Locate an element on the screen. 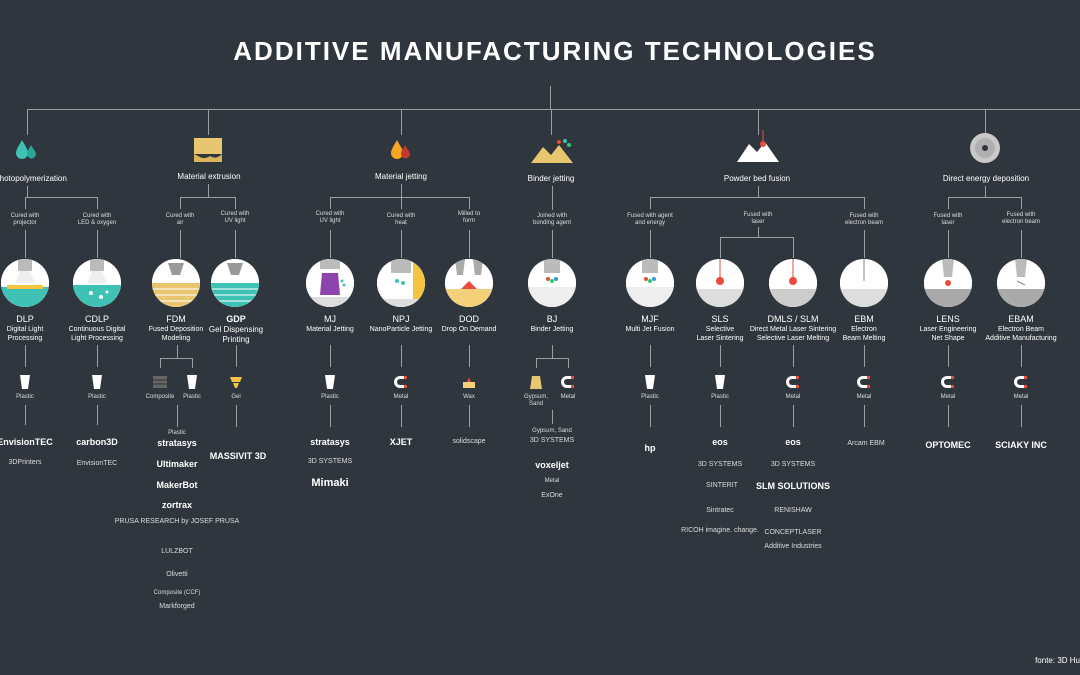 This screenshot has width=1080, height=675. brand-logo: ExOne is located at coordinates (552, 495).